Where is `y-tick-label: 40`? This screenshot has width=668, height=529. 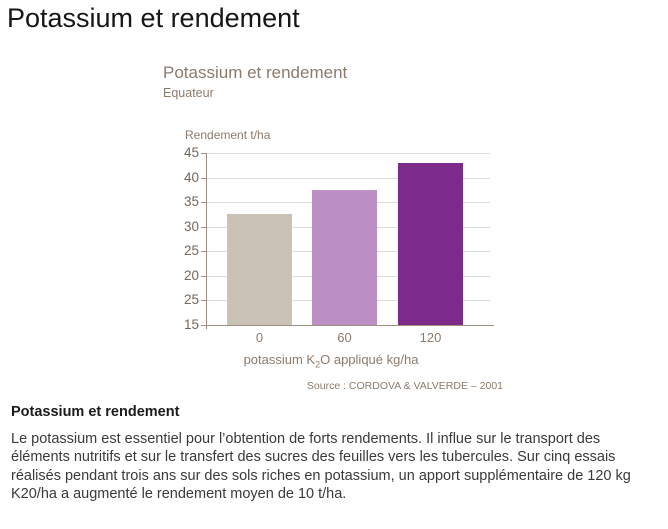
y-tick-label: 40 is located at coordinates (191, 177).